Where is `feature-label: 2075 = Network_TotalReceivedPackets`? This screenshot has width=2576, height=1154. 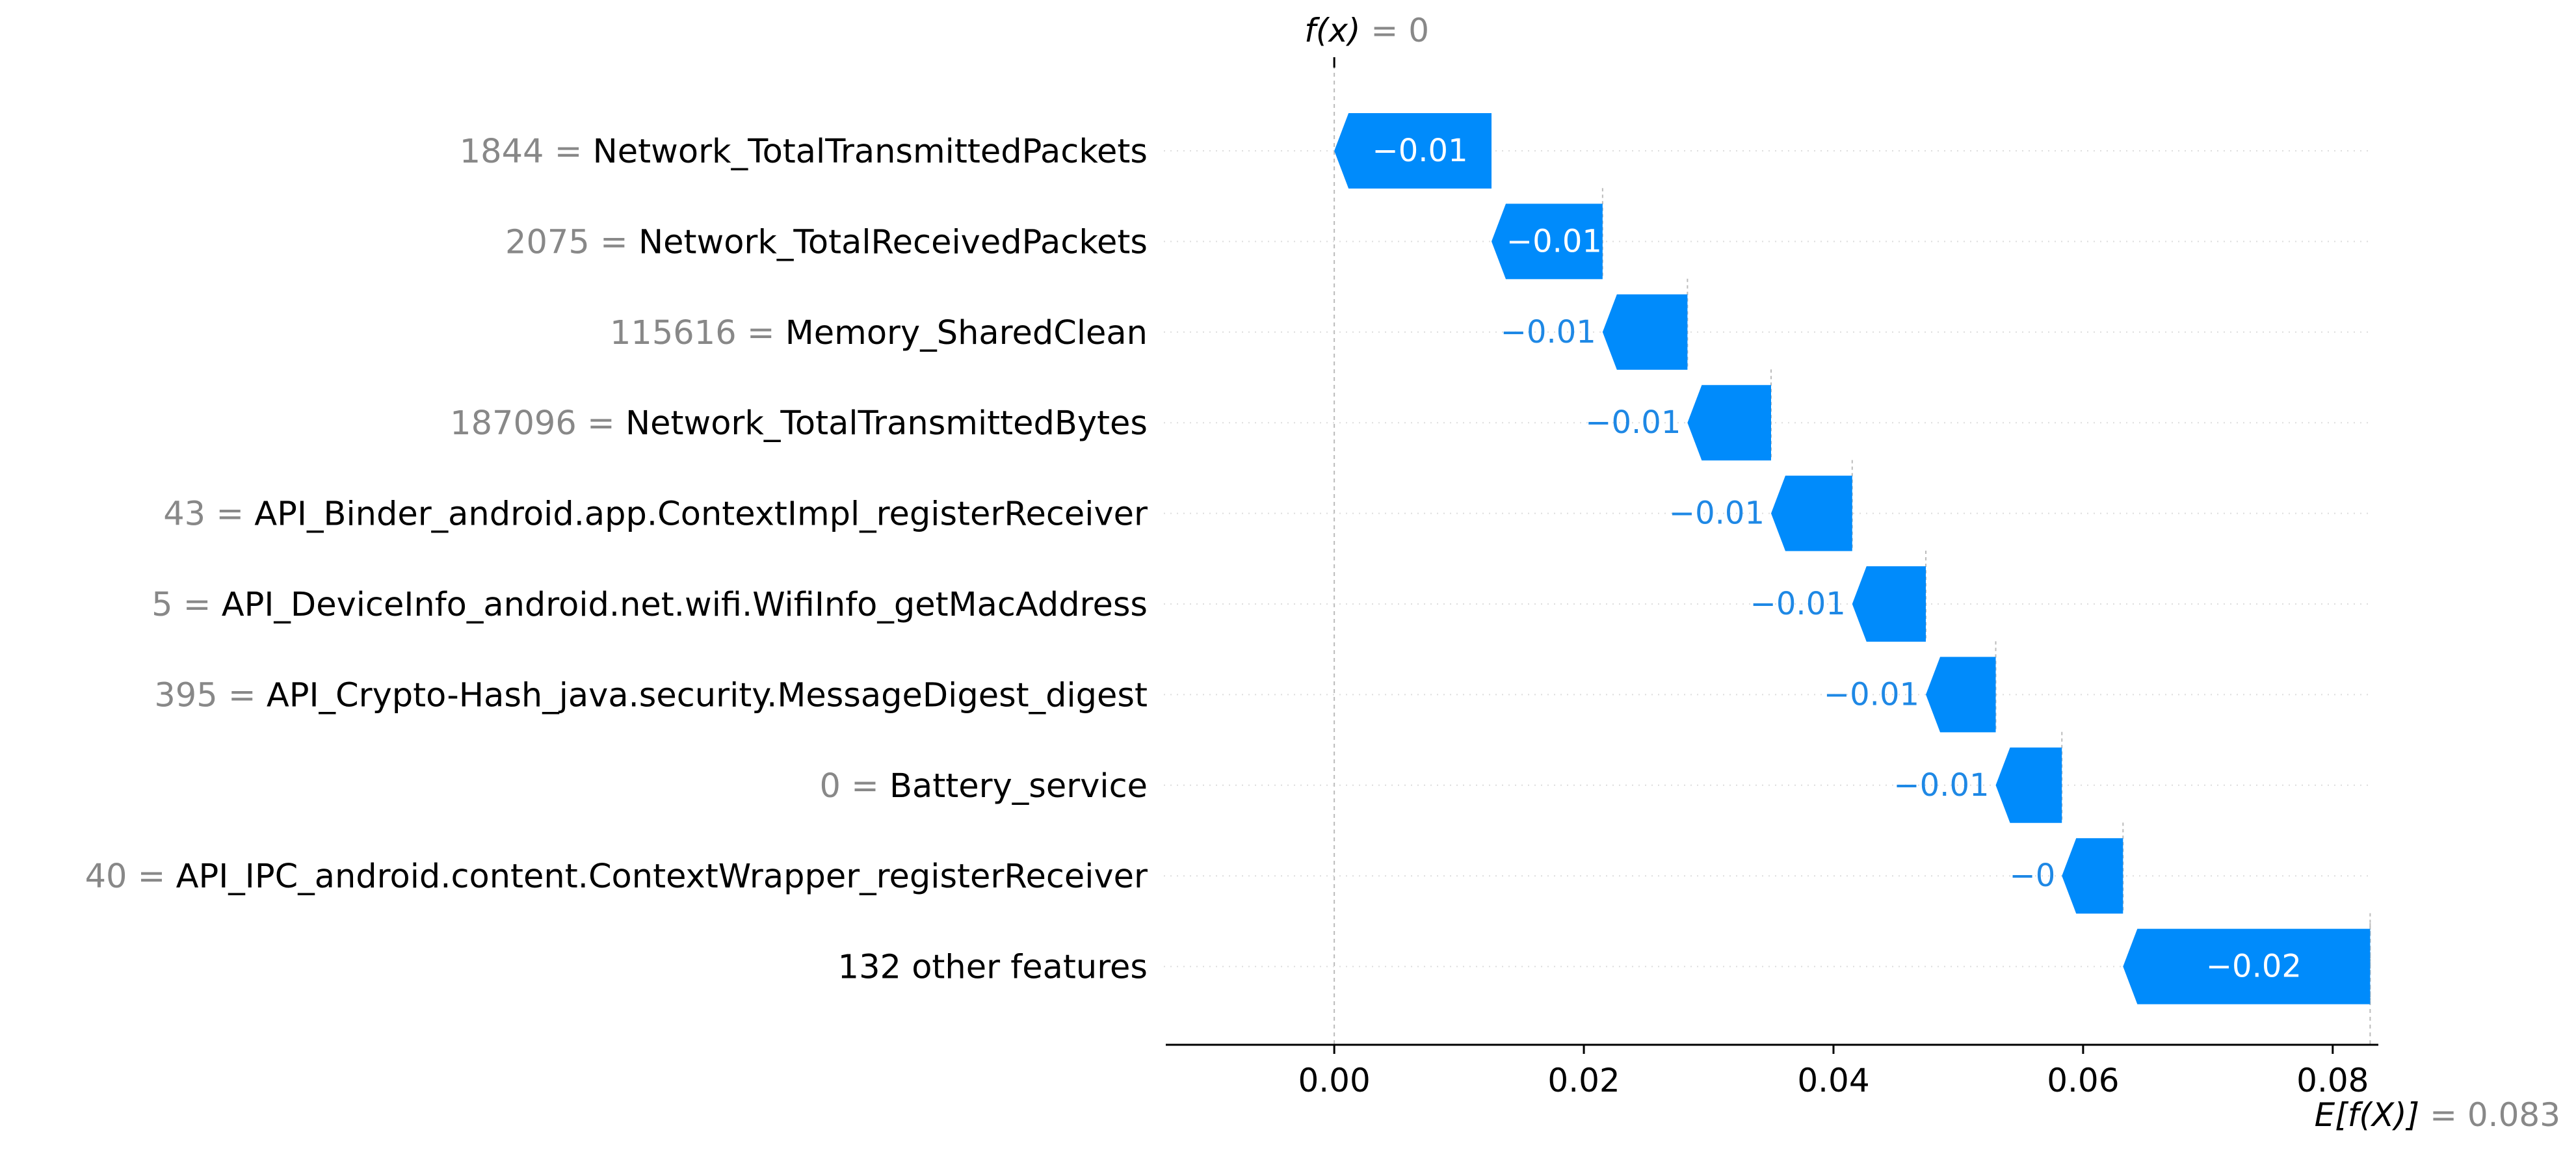 feature-label: 2075 = Network_TotalReceivedPackets is located at coordinates (826, 242).